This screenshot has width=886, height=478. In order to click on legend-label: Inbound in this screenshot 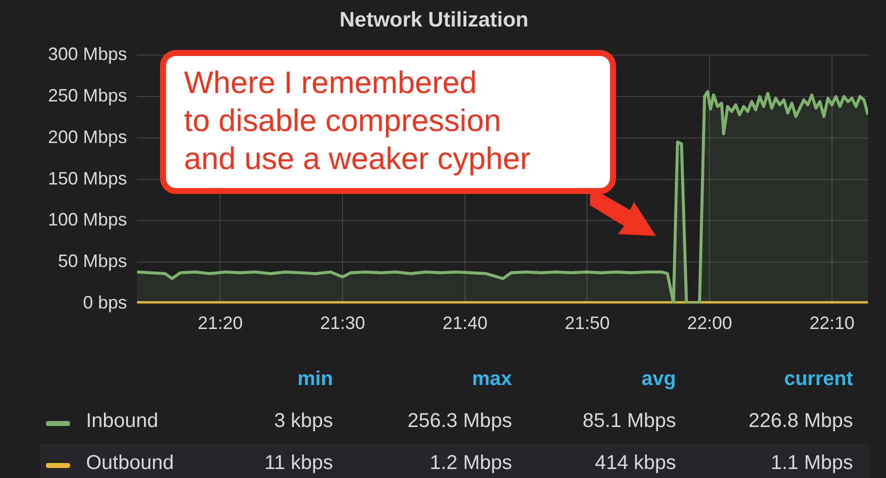, I will do `click(122, 421)`.